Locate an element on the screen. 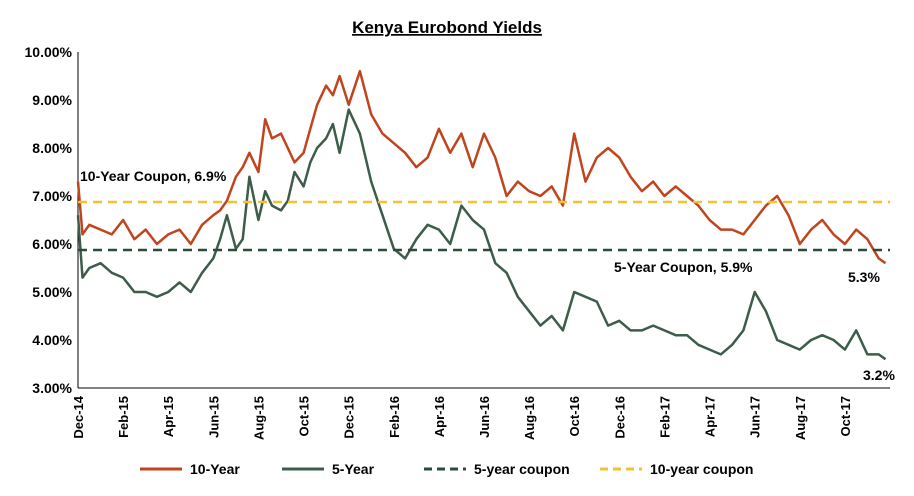  x-tick-label: Aug-17 is located at coordinates (800, 418).